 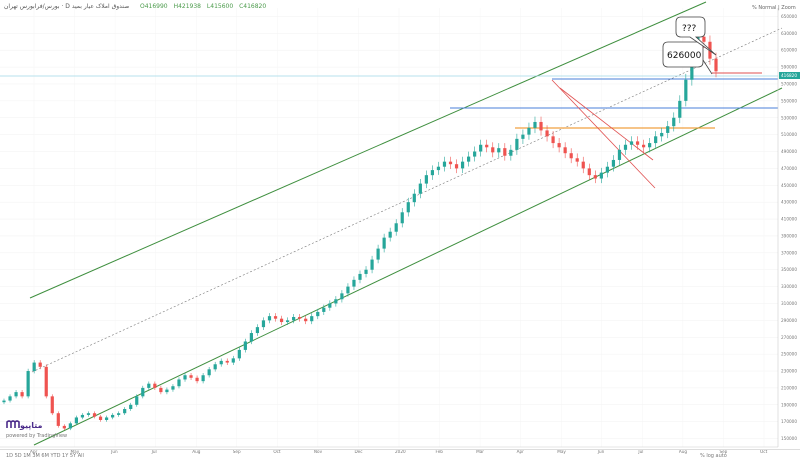 What do you see at coordinates (440, 451) in the screenshot?
I see `time-tick: Feb` at bounding box center [440, 451].